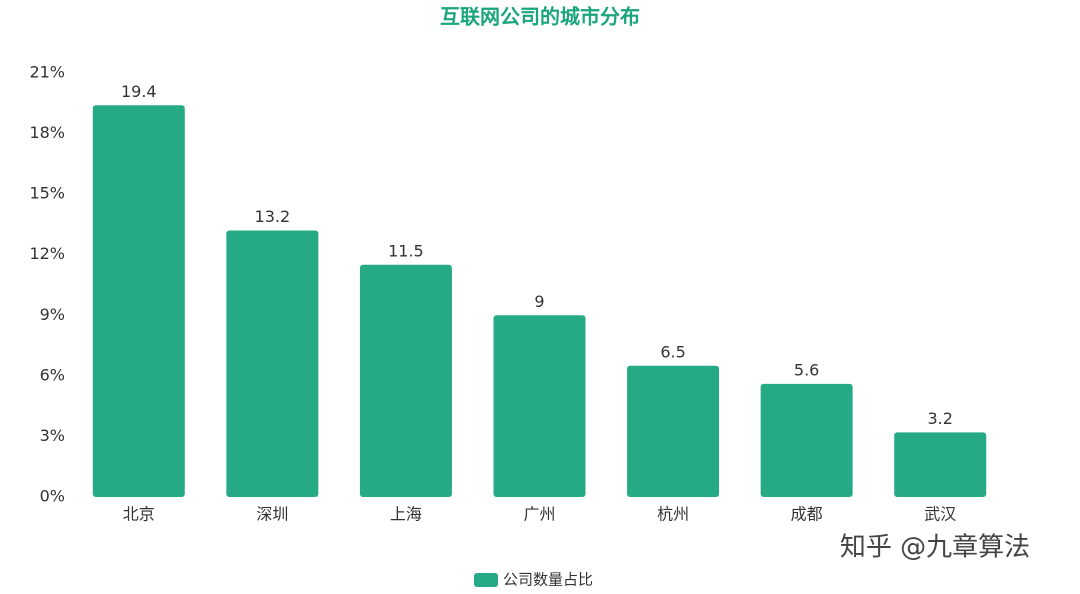 Image resolution: width=1080 pixels, height=594 pixels. I want to click on x-tick-label: 武汉, so click(940, 514).